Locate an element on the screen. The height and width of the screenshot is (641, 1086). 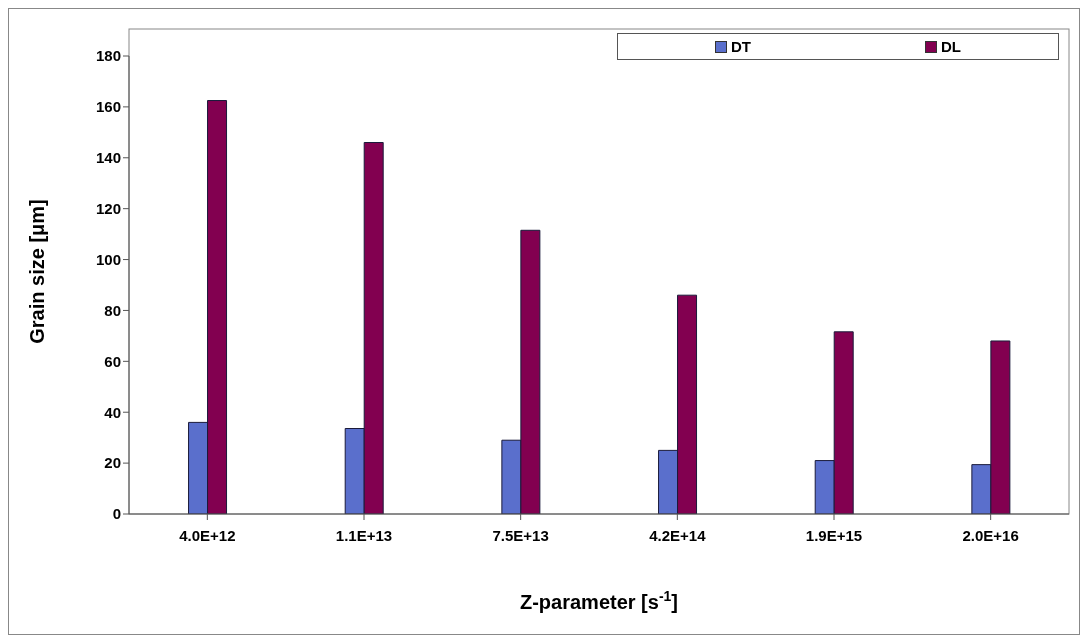
x-tick-label: 4.2E+14 is located at coordinates (678, 535).